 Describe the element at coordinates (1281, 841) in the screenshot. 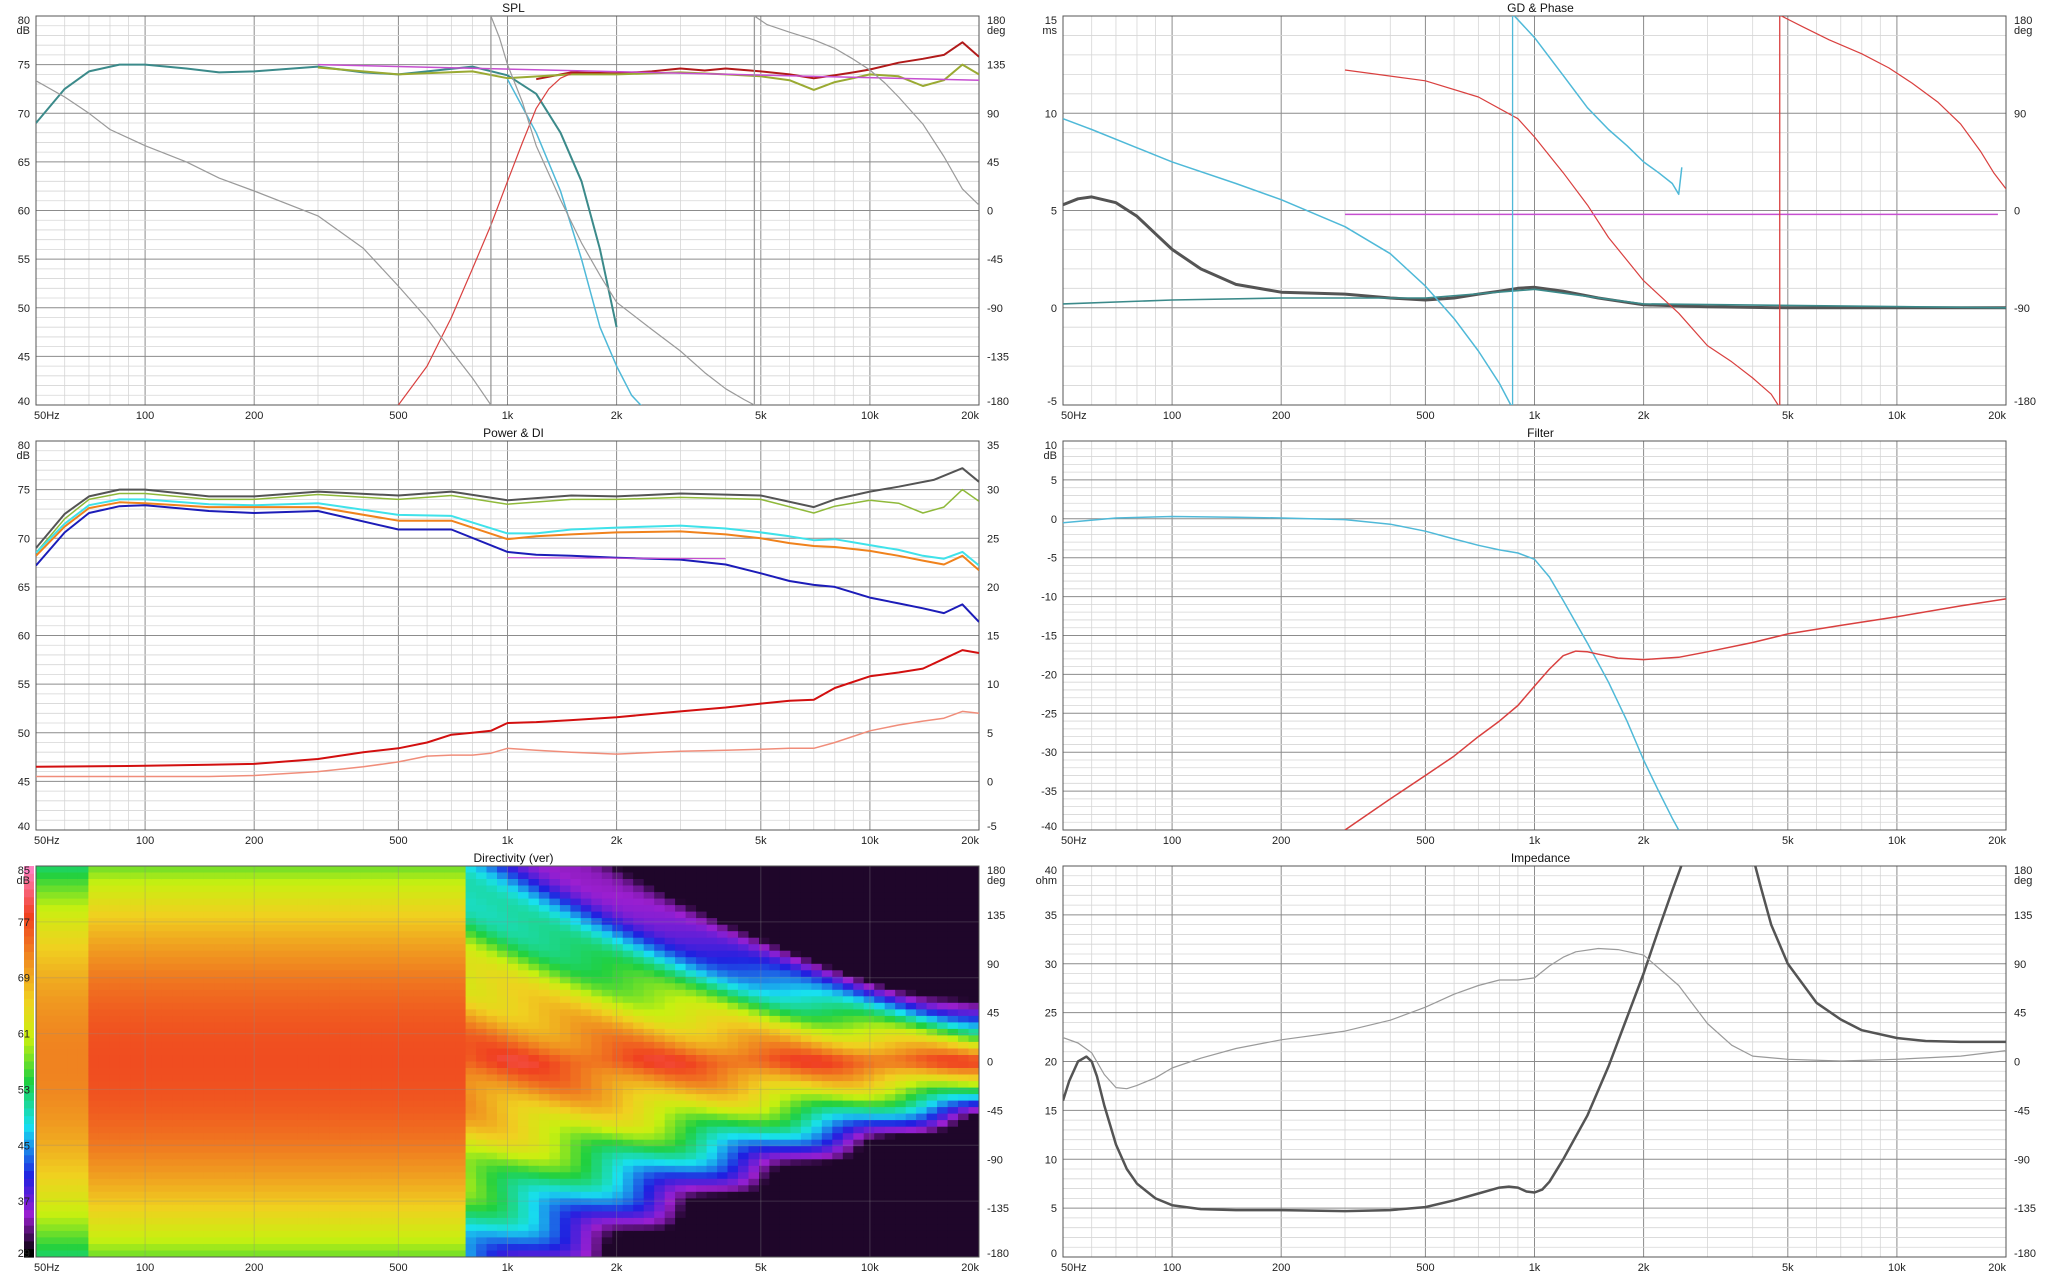

I see `x-tick-label: 200` at that location.